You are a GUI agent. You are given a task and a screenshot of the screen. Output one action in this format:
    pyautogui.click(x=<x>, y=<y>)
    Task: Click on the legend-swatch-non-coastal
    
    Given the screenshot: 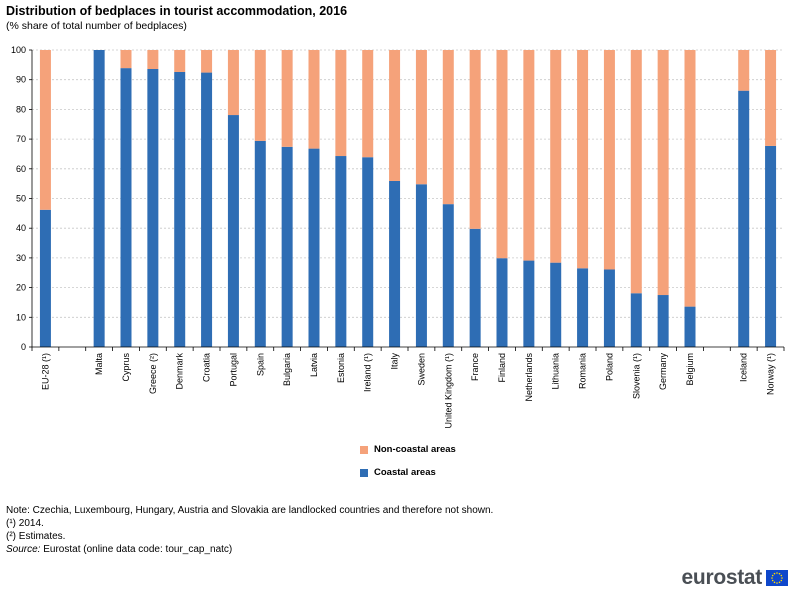 What is the action you would take?
    pyautogui.click(x=364, y=449)
    